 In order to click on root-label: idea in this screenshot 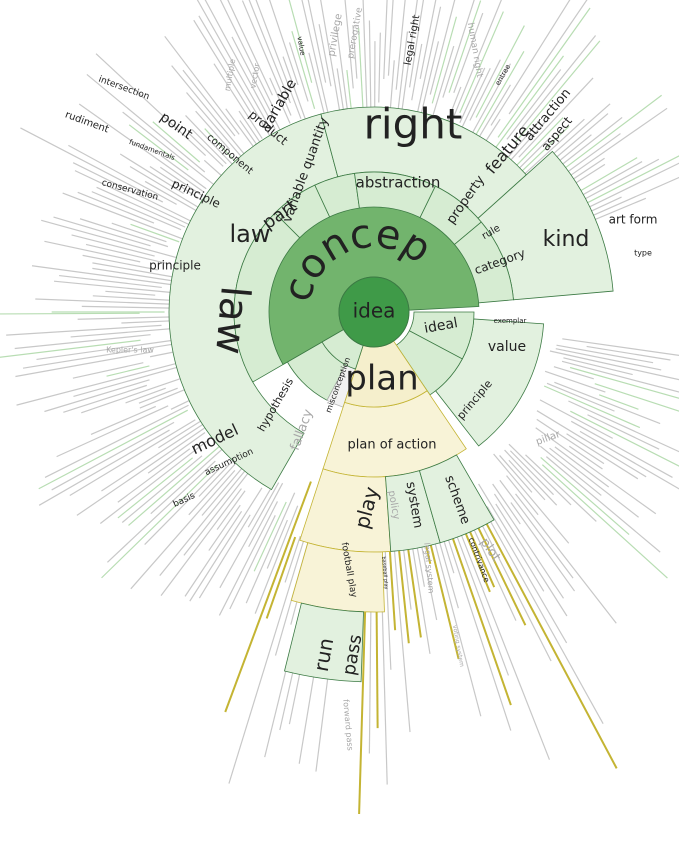, I will do `click(374, 311)`.